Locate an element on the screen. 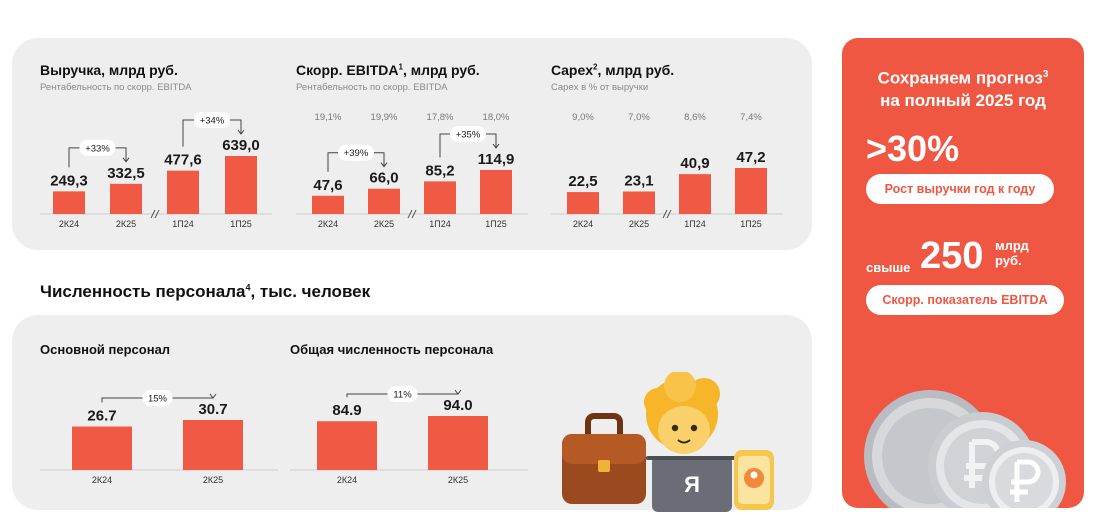  total-staff-chart-title: Общая численность персонала is located at coordinates (392, 349).